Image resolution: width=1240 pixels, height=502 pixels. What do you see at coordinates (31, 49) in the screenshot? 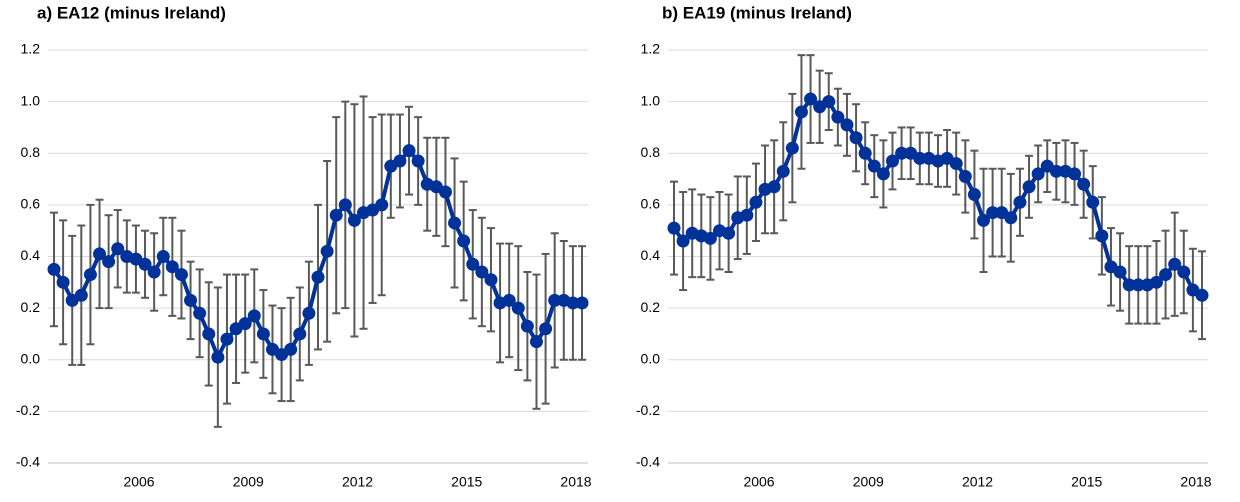
I see `y-tick-label: 1.2` at bounding box center [31, 49].